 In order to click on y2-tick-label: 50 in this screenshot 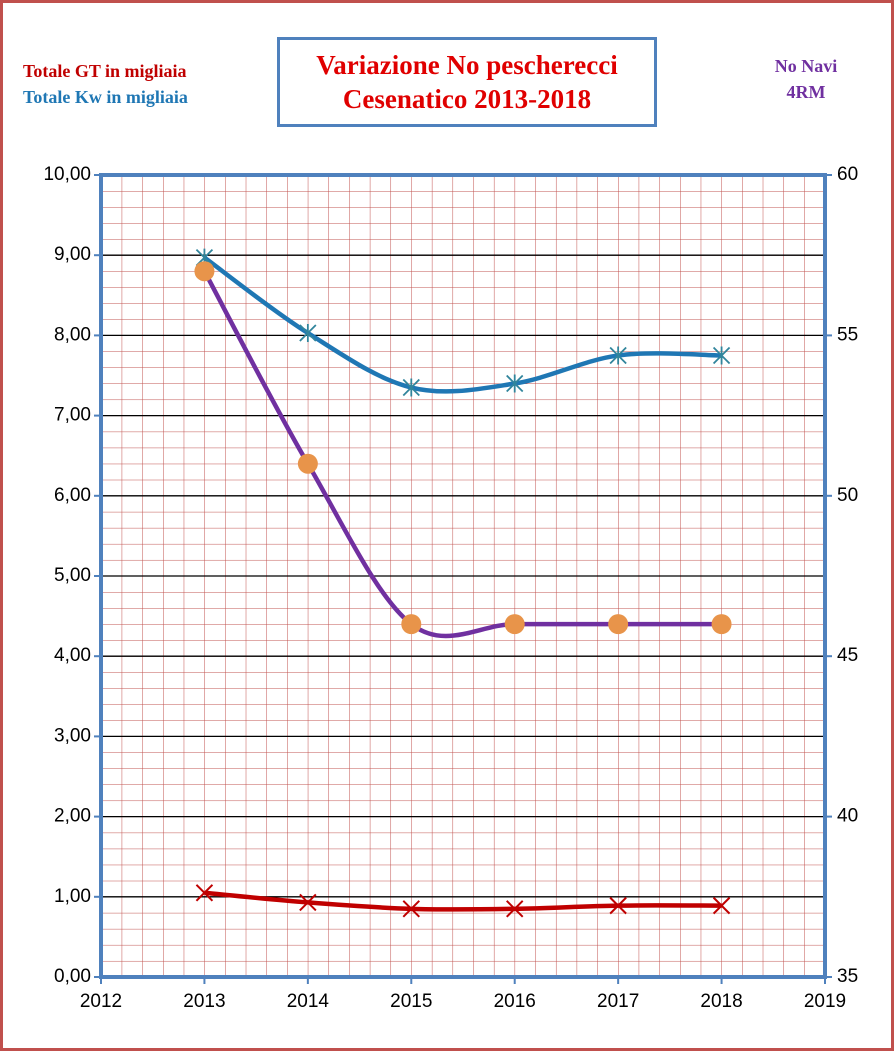, I will do `click(847, 495)`.